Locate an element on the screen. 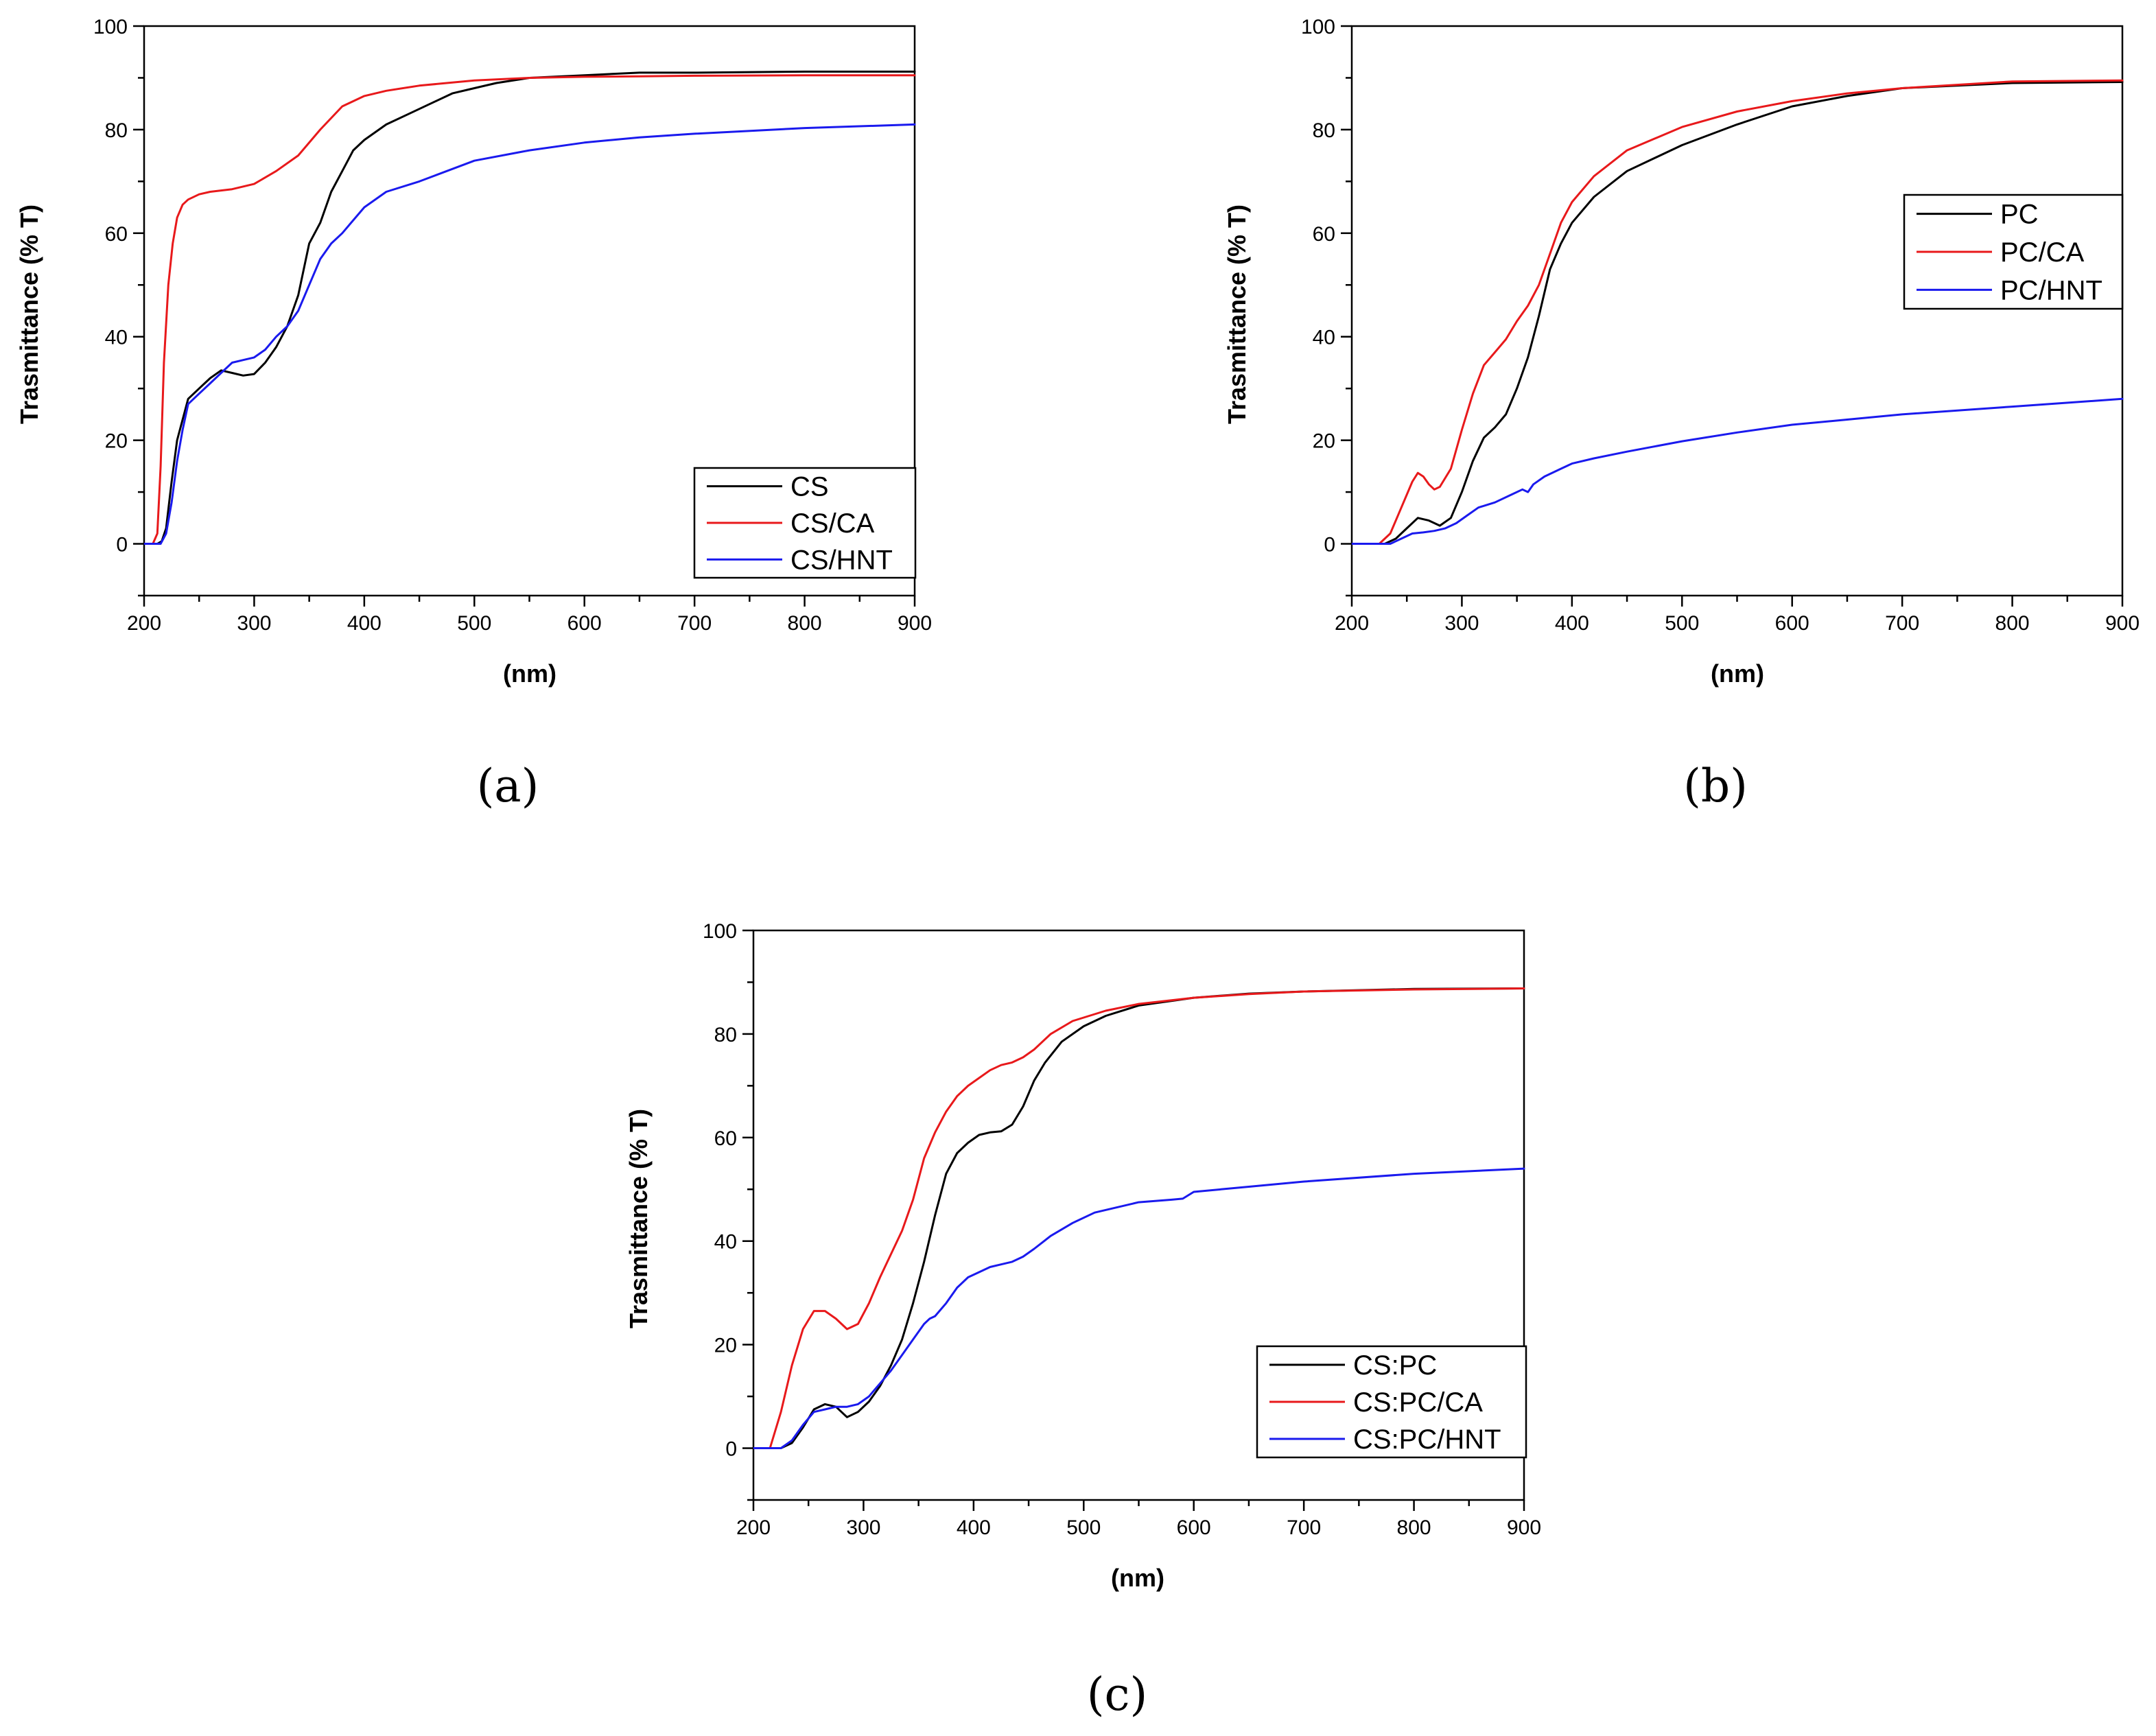 The height and width of the screenshot is (1736, 2156). legend-label: CS:PC/CA is located at coordinates (1418, 1402).